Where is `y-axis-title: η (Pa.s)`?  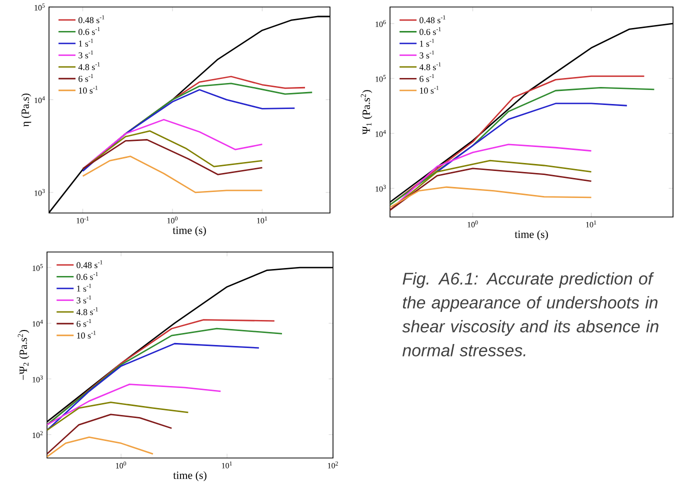 y-axis-title: η (Pa.s) is located at coordinates (26, 110).